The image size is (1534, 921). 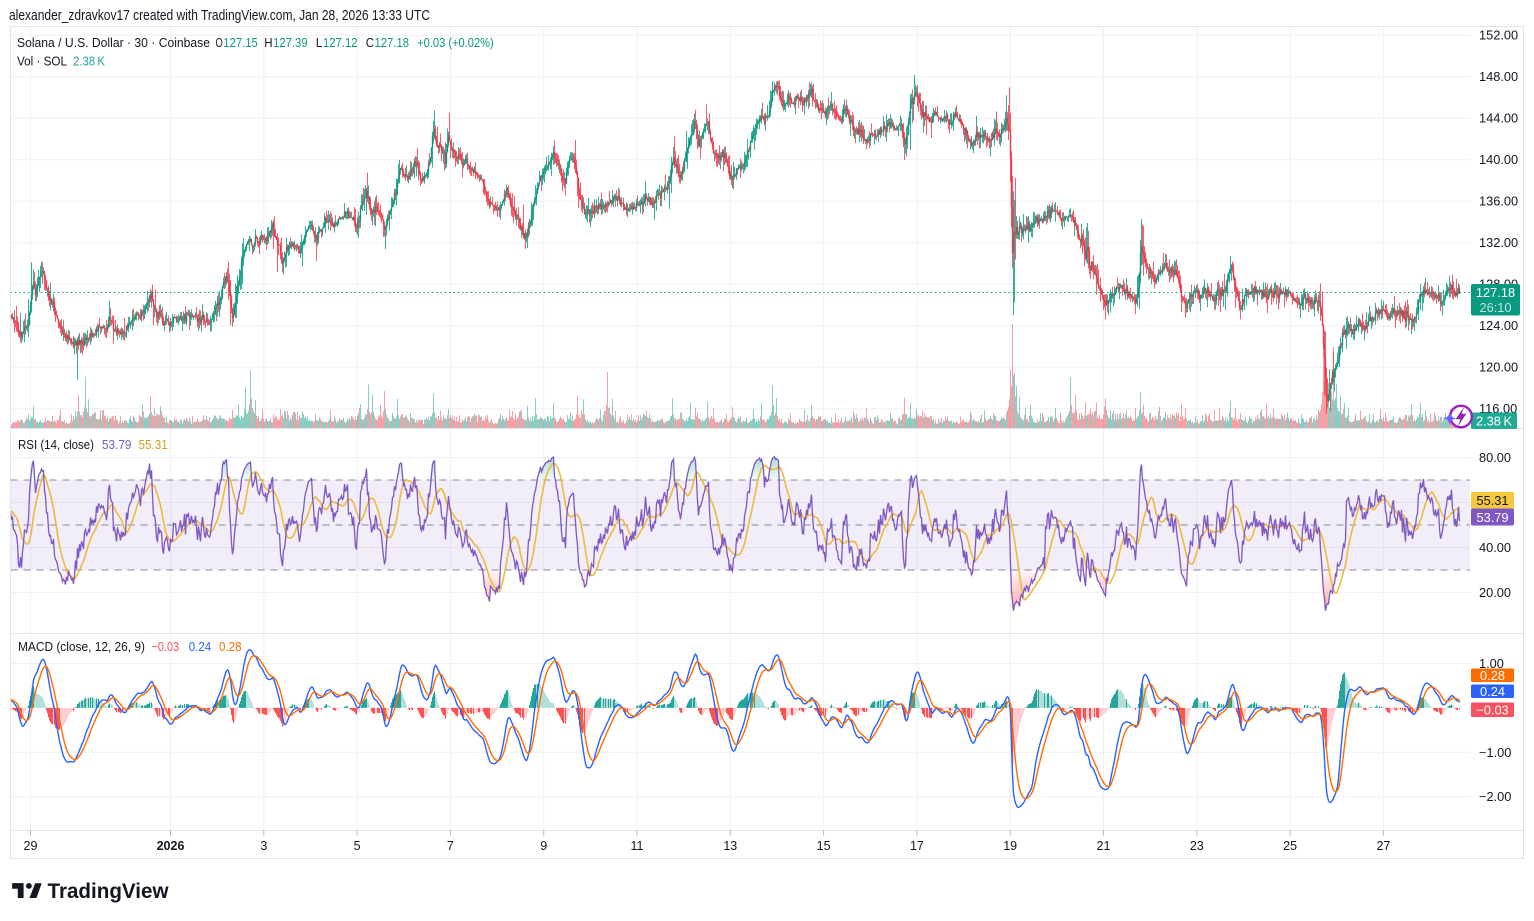 What do you see at coordinates (1498, 325) in the screenshot?
I see `svg-text: 124.00` at bounding box center [1498, 325].